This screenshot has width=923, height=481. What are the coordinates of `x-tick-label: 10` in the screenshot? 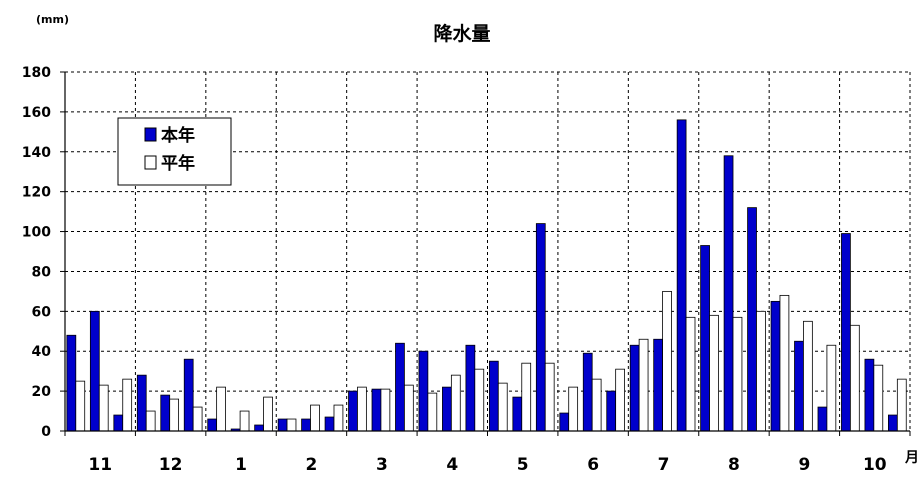 It's located at (875, 465).